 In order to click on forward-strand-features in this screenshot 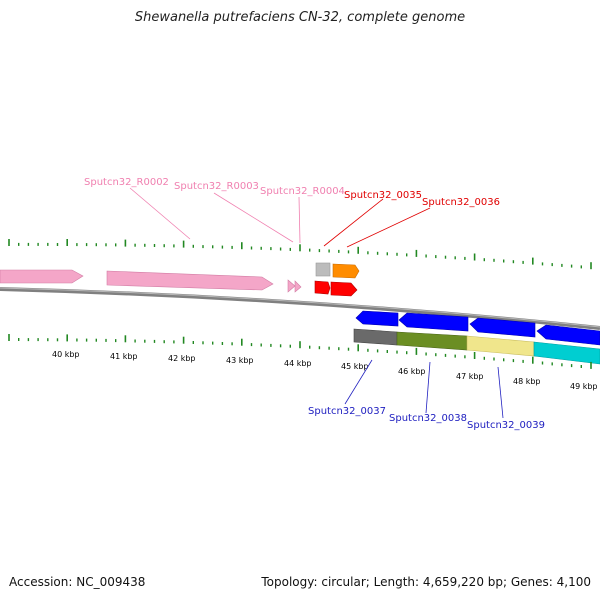, I will do `click(180, 279)`.